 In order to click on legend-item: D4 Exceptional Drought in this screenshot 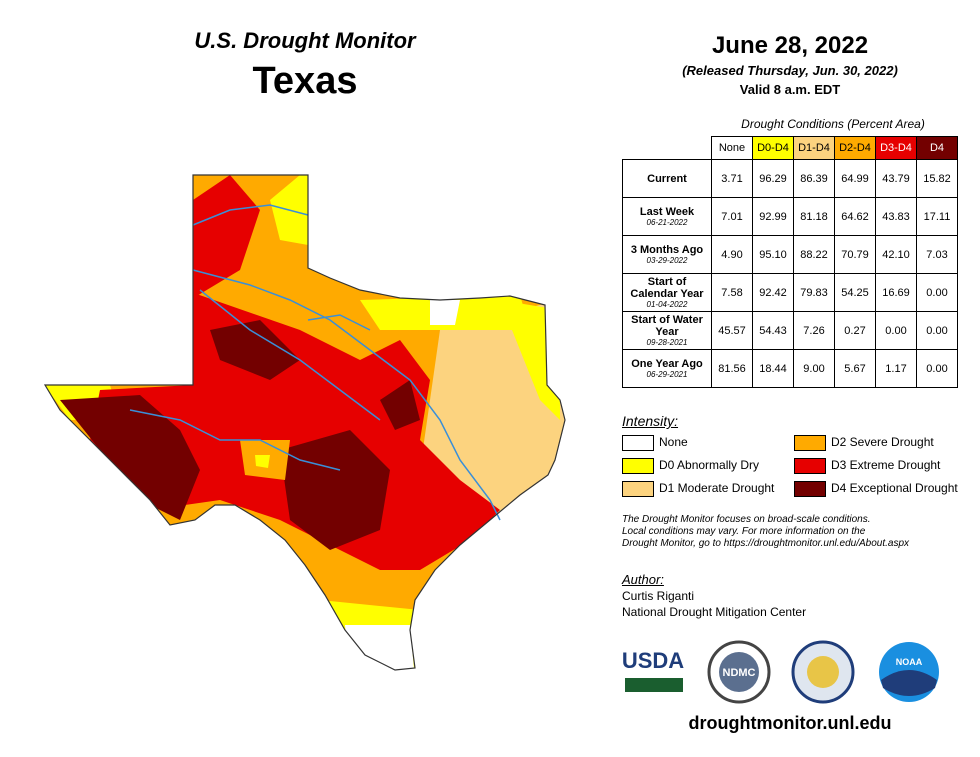, I will do `click(876, 489)`.